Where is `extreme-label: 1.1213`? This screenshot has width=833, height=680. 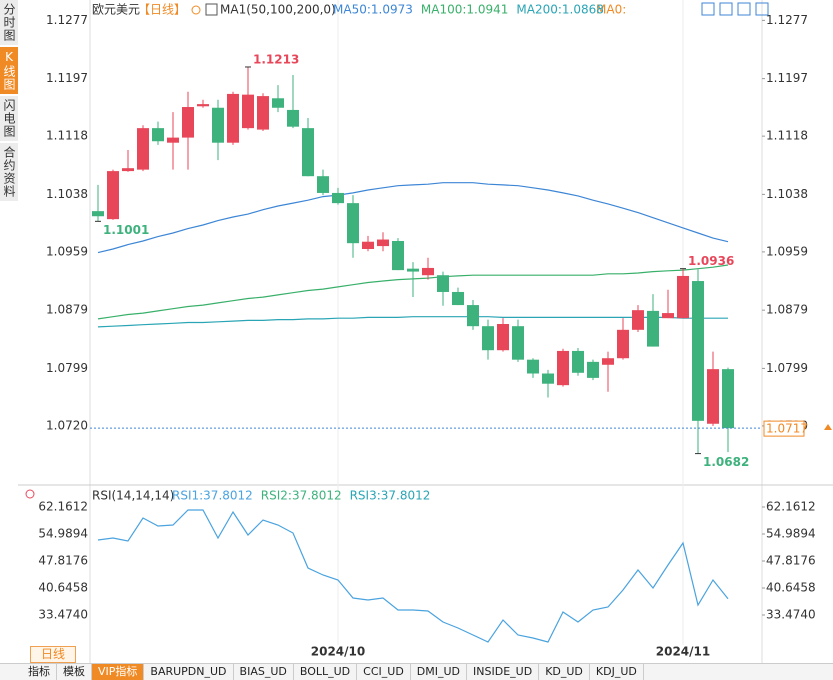 extreme-label: 1.1213 is located at coordinates (276, 59).